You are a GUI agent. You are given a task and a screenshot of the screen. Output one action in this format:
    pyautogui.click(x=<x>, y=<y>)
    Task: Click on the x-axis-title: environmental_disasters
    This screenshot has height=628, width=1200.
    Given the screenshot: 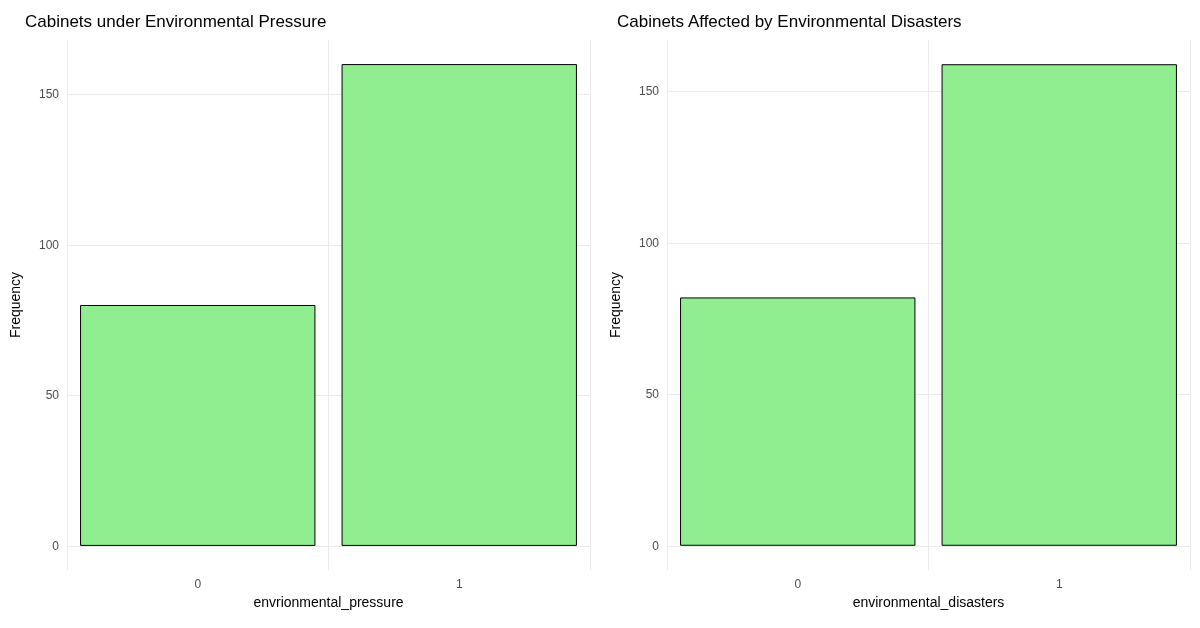 What is the action you would take?
    pyautogui.click(x=928, y=601)
    